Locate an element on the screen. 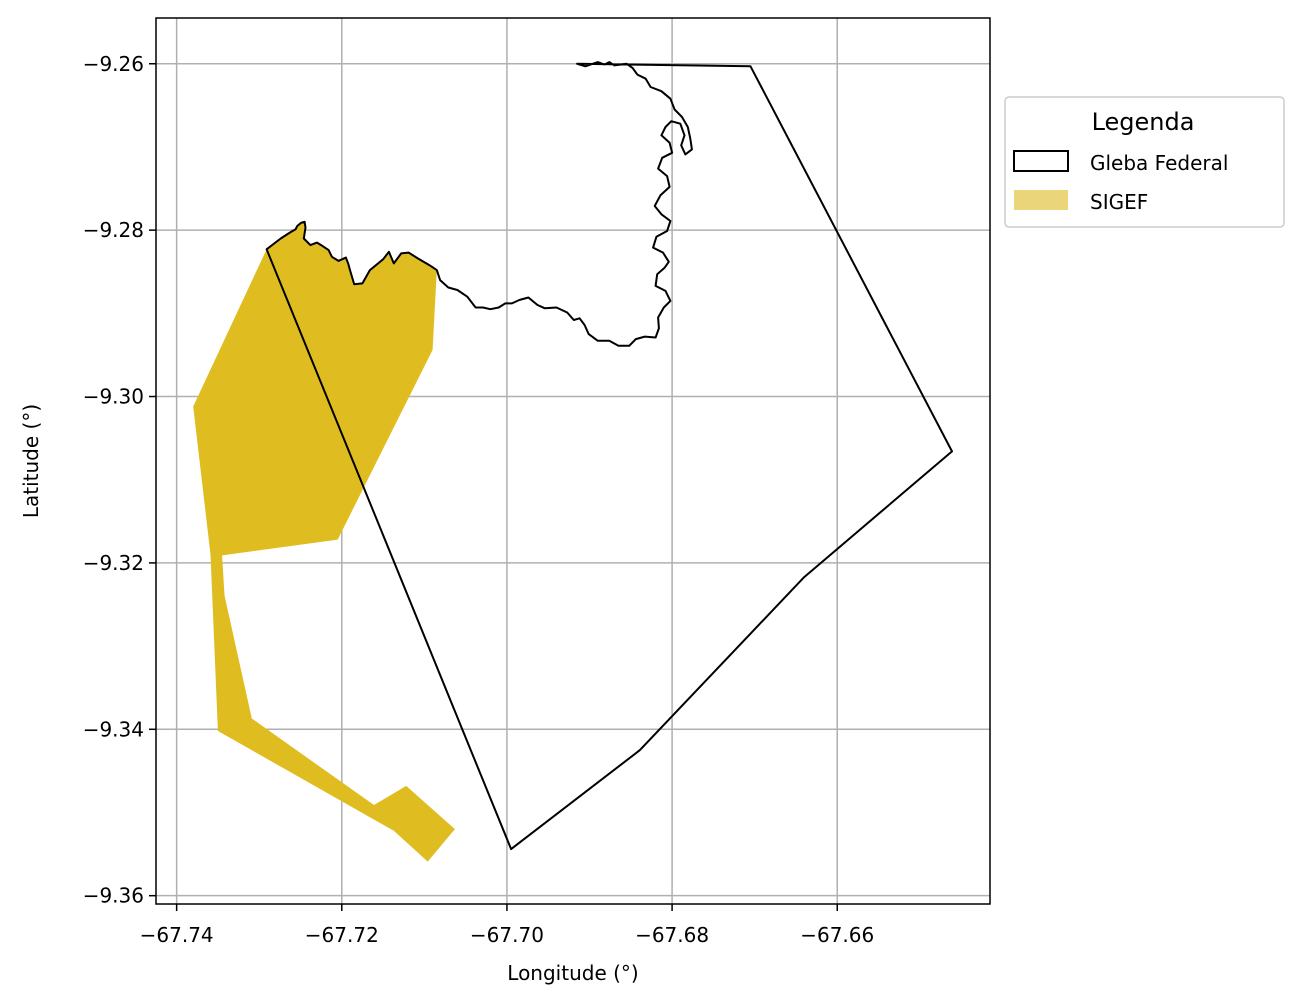 This screenshot has height=1006, width=1303. y-tick-label: −9.28 is located at coordinates (113, 230).